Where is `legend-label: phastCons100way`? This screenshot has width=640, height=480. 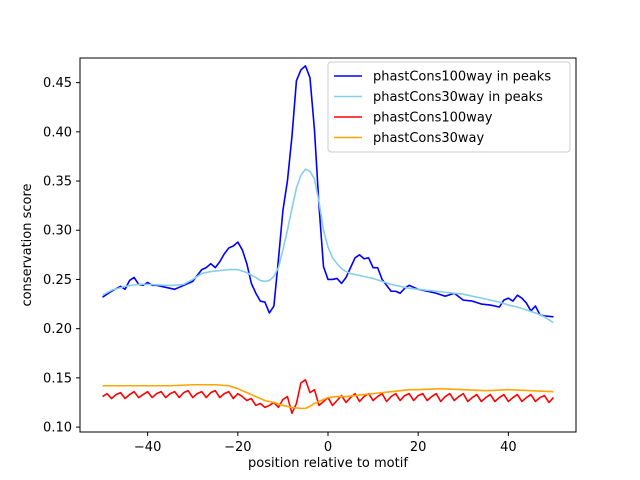 legend-label: phastCons100way is located at coordinates (433, 118).